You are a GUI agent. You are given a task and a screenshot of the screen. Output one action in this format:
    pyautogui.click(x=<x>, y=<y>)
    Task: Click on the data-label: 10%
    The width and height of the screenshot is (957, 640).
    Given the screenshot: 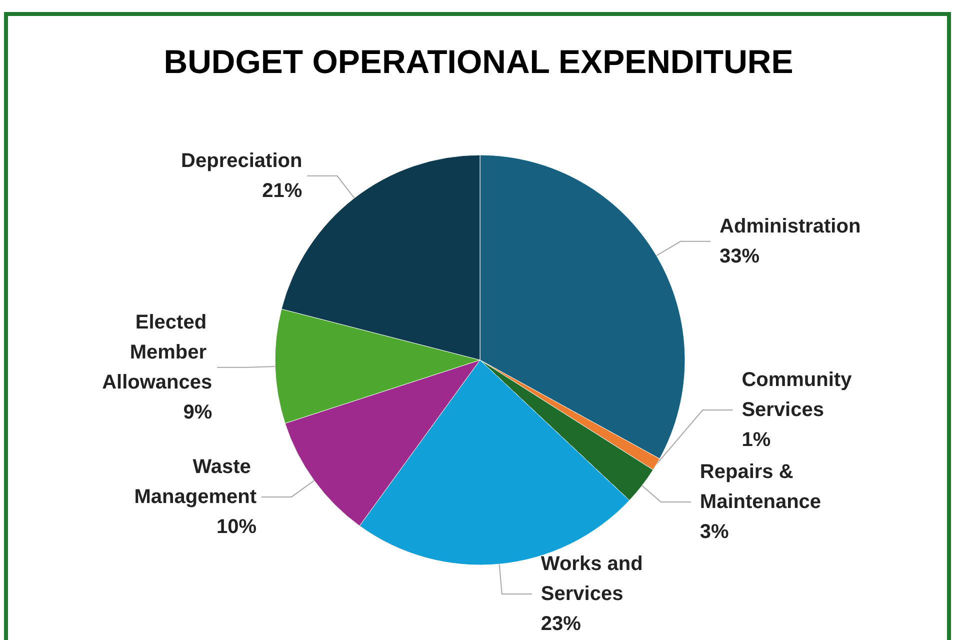 What is the action you would take?
    pyautogui.click(x=236, y=527)
    